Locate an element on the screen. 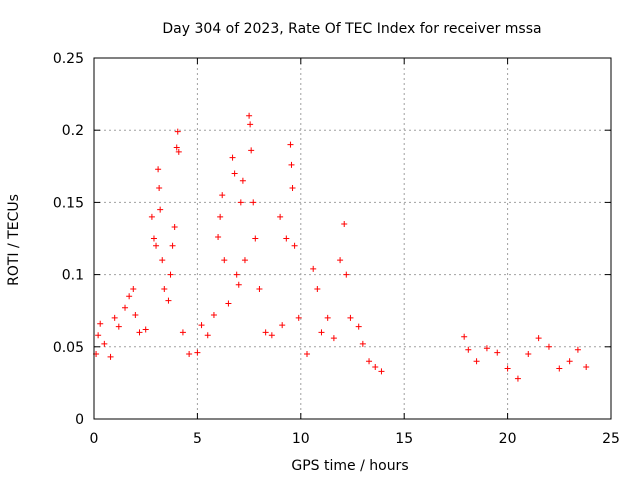  y-tick-label: 0.05 is located at coordinates (68, 348).